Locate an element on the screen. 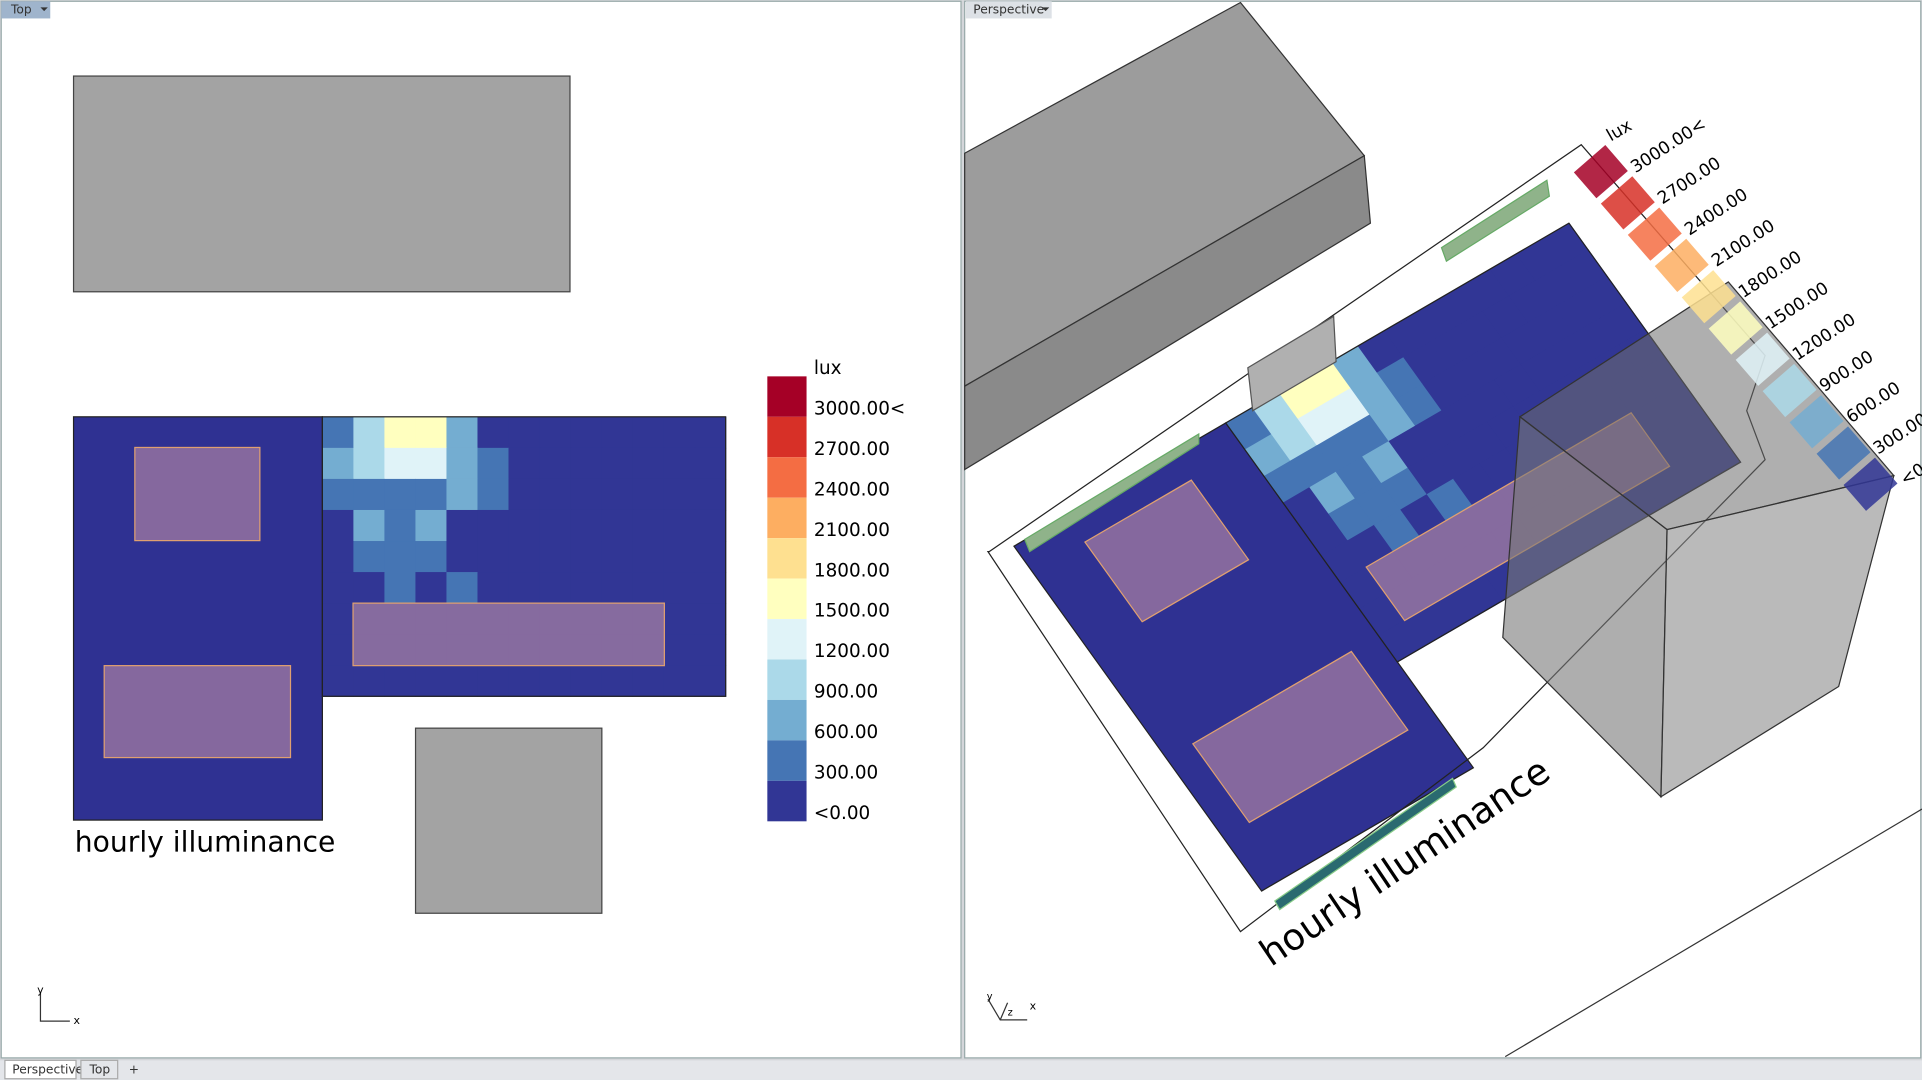 This screenshot has height=1080, width=1922. dropdown-arrow is located at coordinates (44, 9).